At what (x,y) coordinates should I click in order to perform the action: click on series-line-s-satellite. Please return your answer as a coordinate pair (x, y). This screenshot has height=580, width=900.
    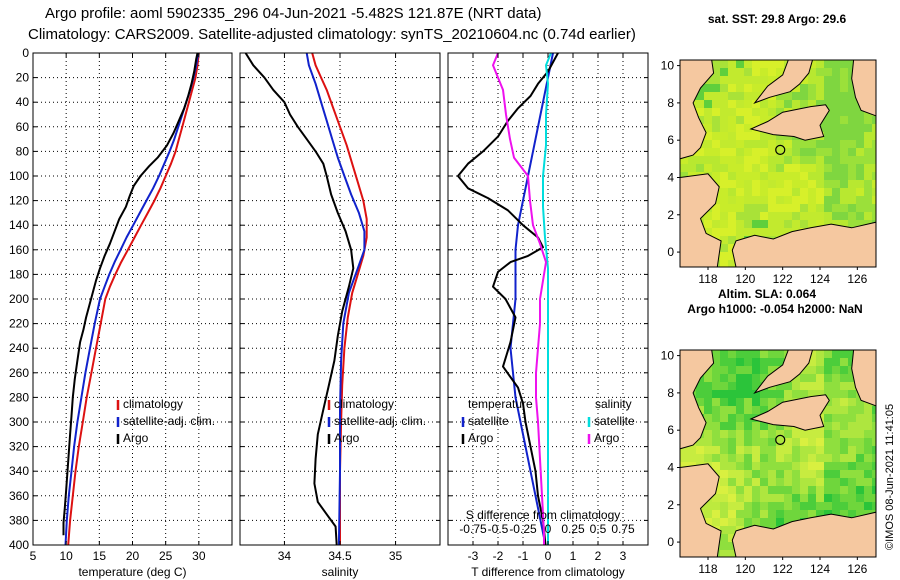
    Looking at the image, I should click on (547, 298).